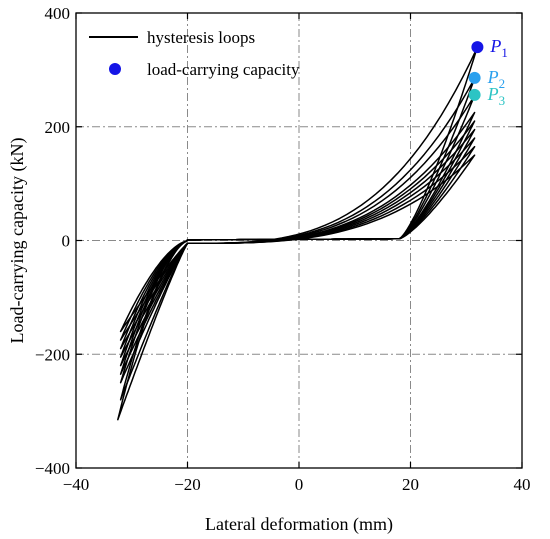 The image size is (550, 539). I want to click on legend: hysteresis loops load-carrying capacity, so click(194, 53).